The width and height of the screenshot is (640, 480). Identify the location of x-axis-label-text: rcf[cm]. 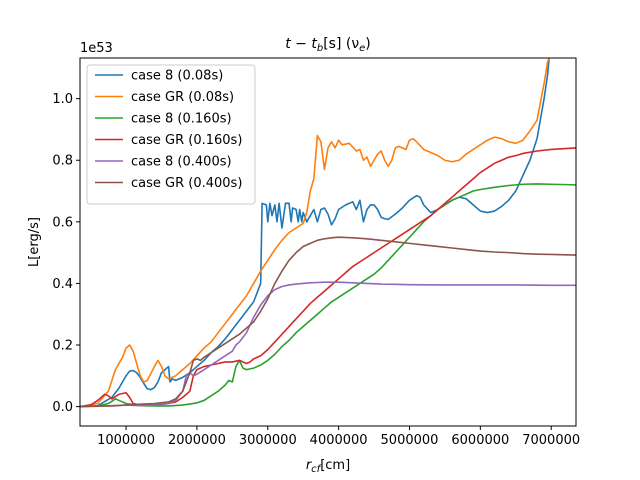
(328, 466).